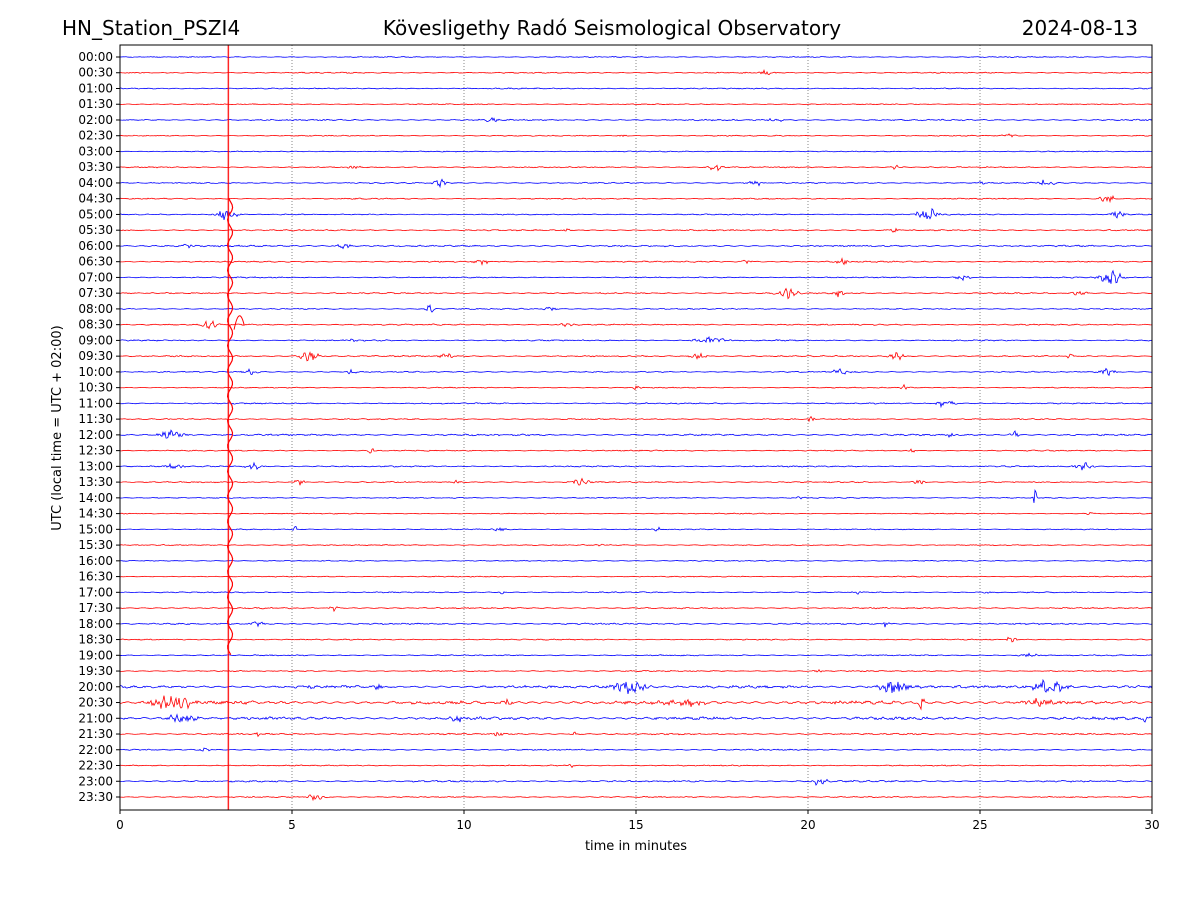  What do you see at coordinates (95, 246) in the screenshot?
I see `y-tick-label: 06:00` at bounding box center [95, 246].